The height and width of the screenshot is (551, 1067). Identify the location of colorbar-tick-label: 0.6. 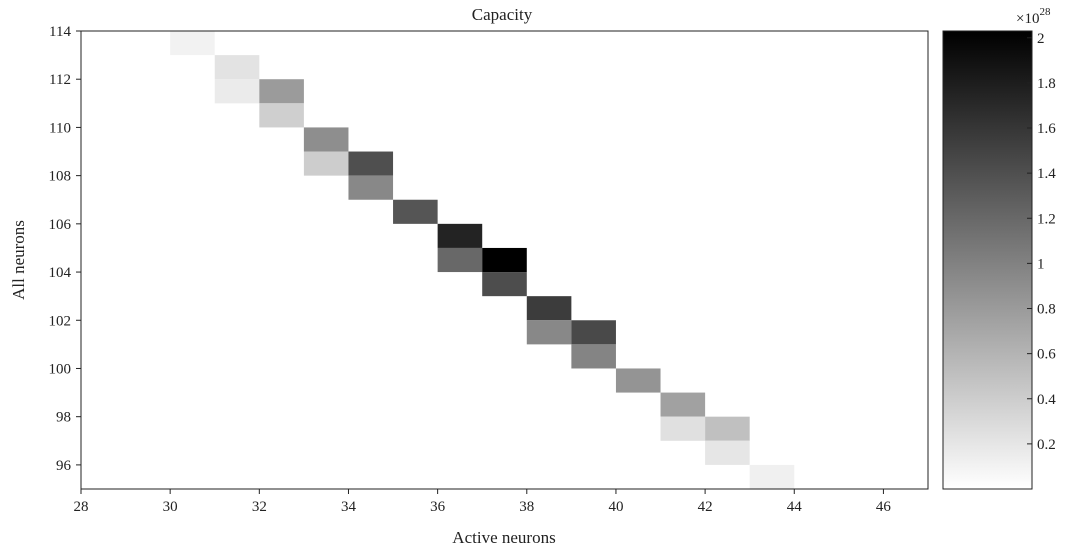
(1046, 355).